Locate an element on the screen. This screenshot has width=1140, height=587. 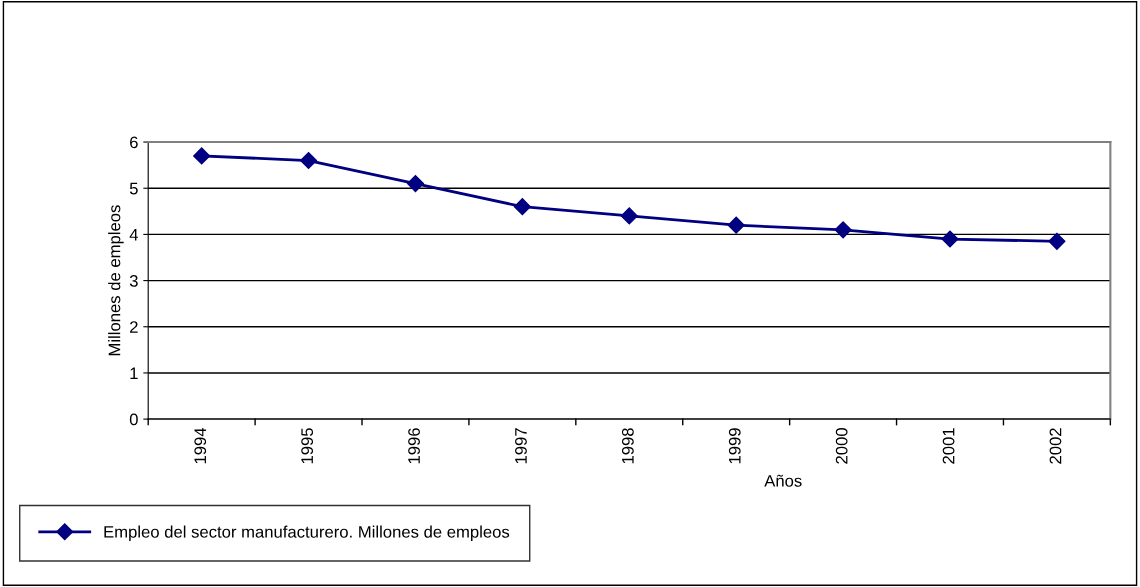
y-tick-label: 2 is located at coordinates (134, 327).